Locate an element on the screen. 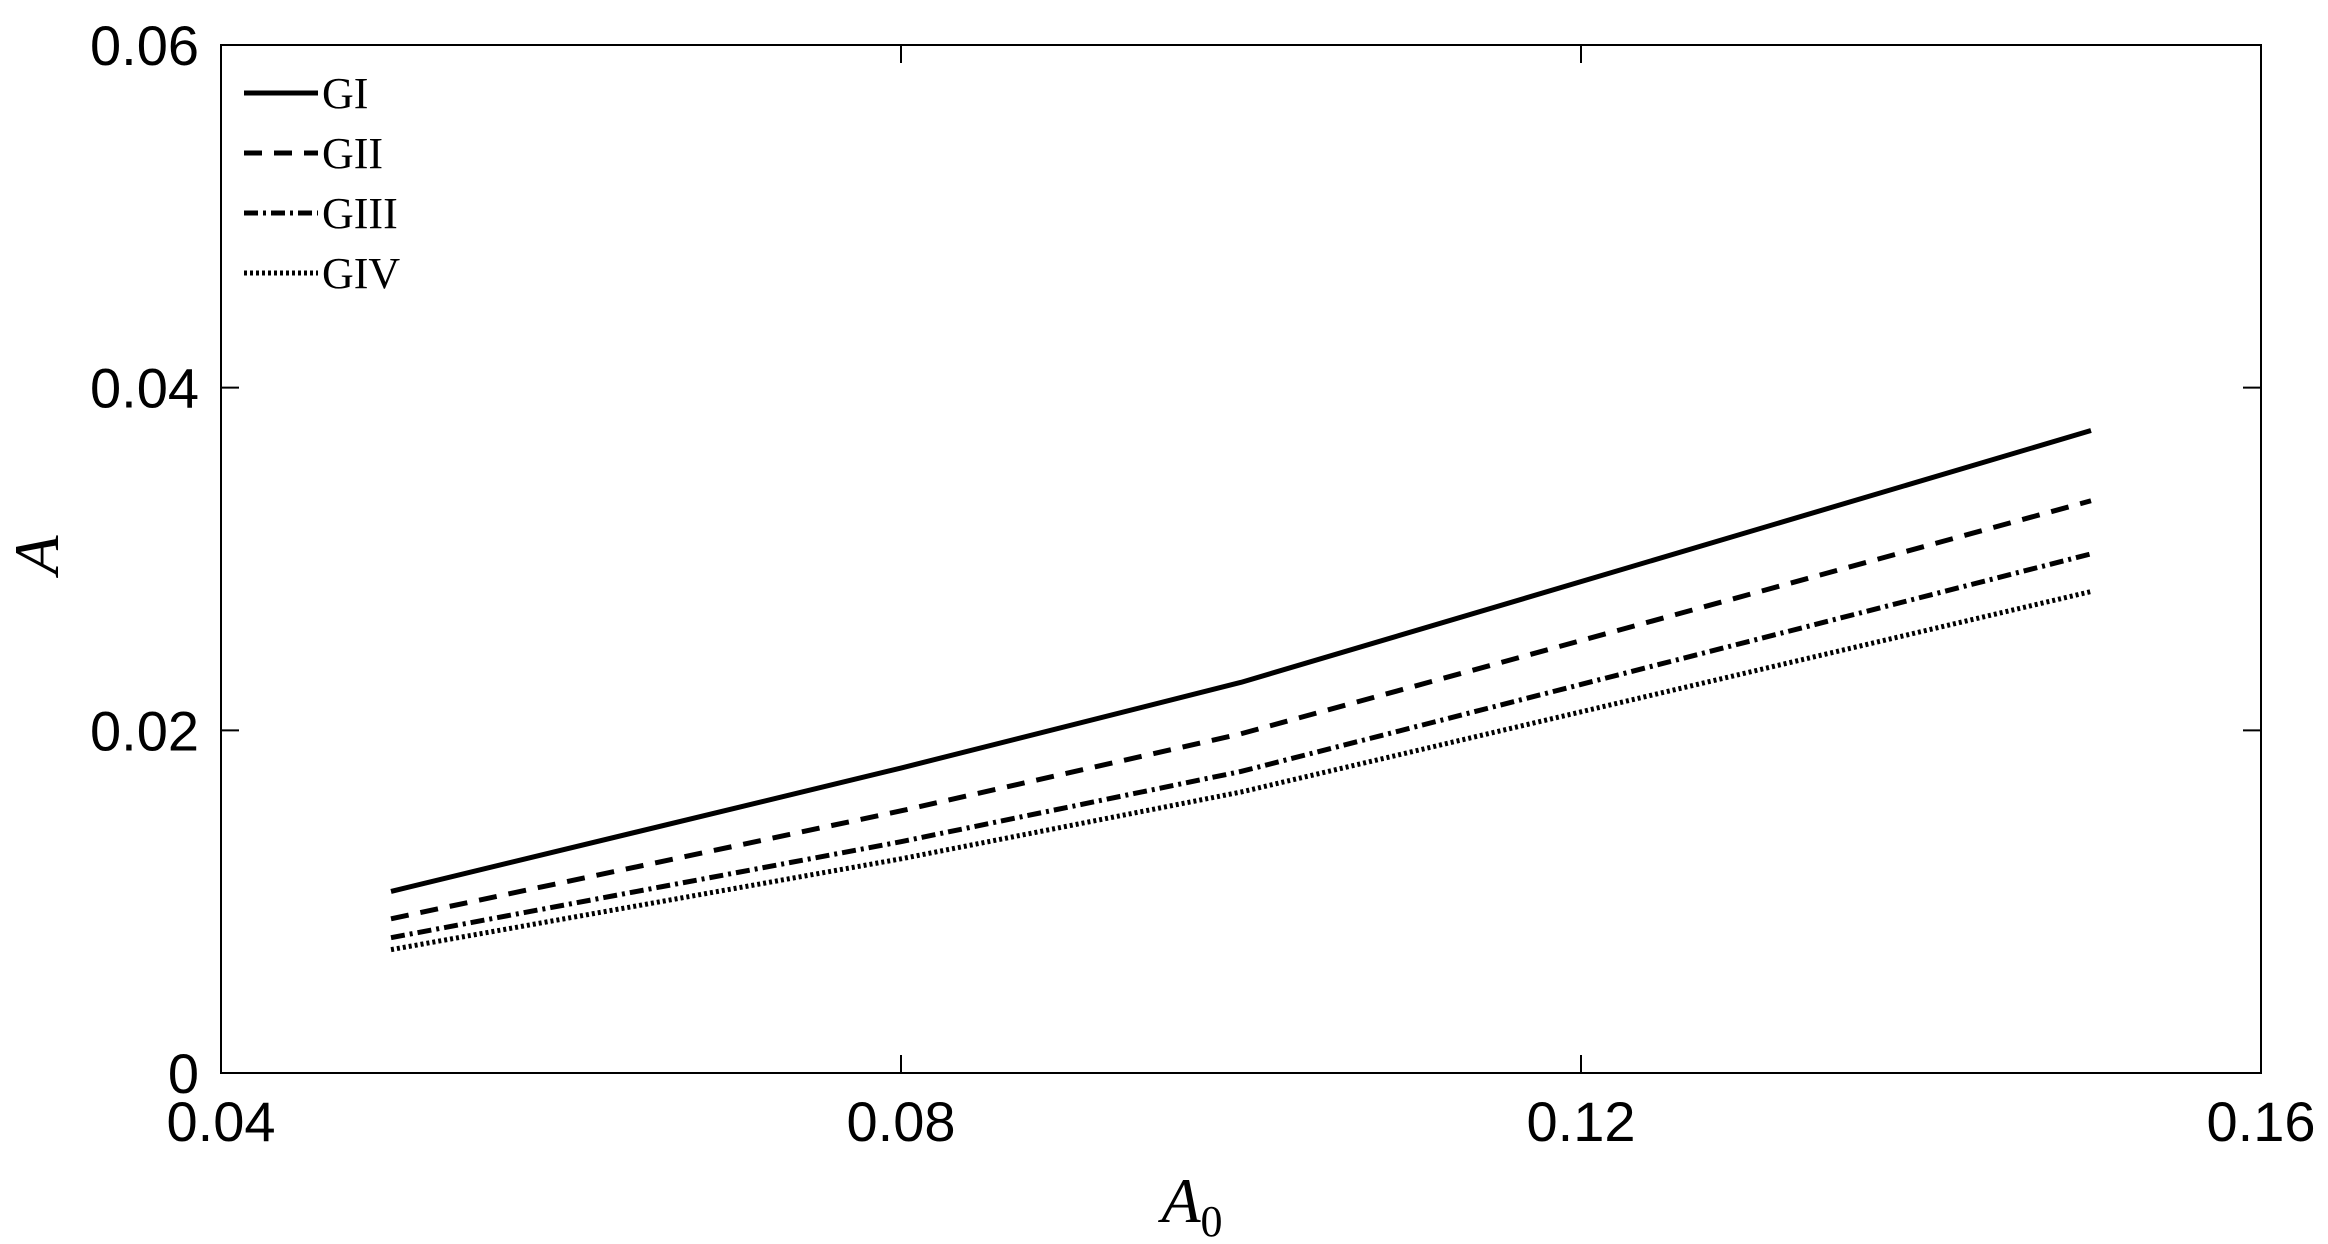  x-axis-label: A0 is located at coordinates (1189, 1204).